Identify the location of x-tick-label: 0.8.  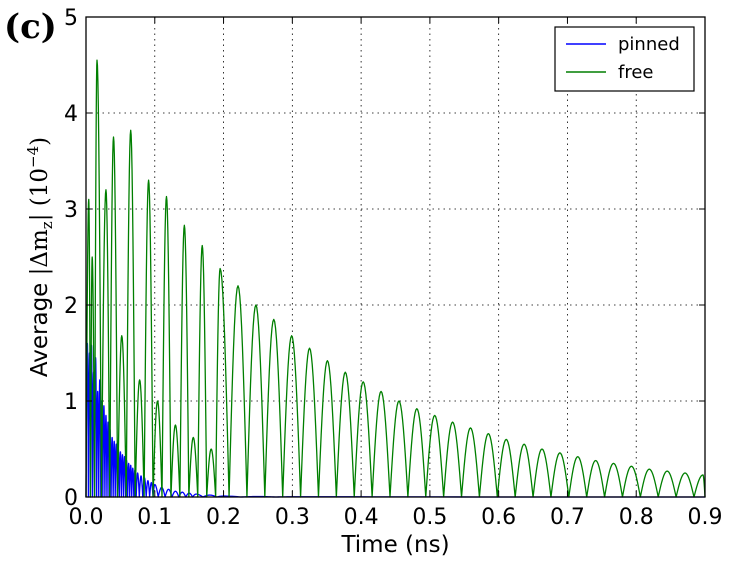
(636, 517).